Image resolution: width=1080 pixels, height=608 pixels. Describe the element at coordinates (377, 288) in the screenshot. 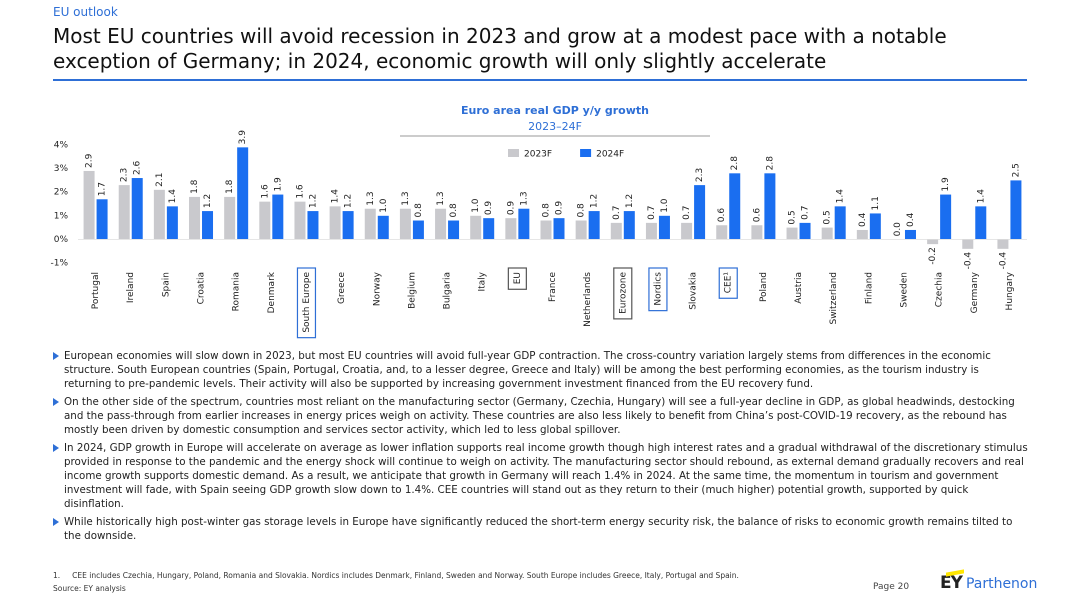

I see `x-tick-label: Norway` at that location.